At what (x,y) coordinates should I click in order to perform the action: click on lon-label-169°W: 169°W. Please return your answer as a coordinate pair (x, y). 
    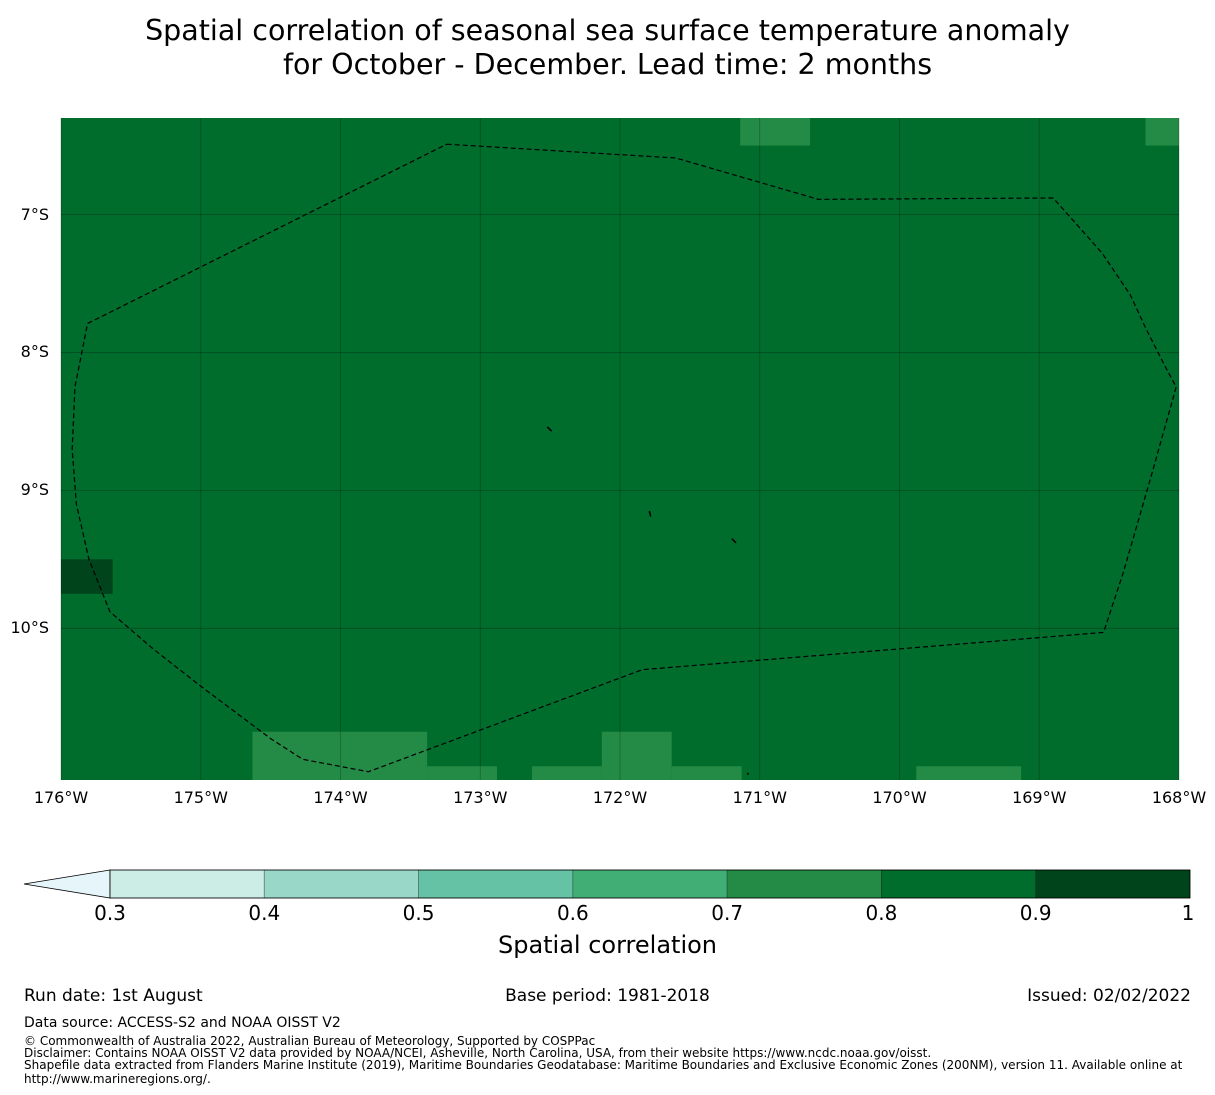
    Looking at the image, I should click on (1039, 797).